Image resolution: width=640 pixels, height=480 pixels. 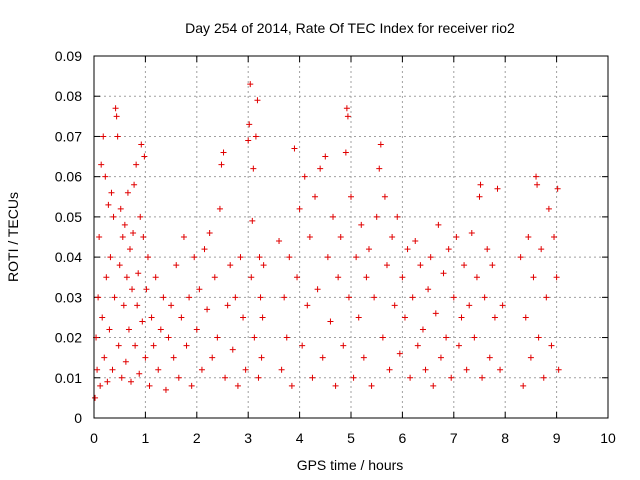 I want to click on y-tick-labels: 0 0.01 0.02 0.03 0.04 0.05 0.06 0.07 0.08 0.09, so click(x=68, y=237).